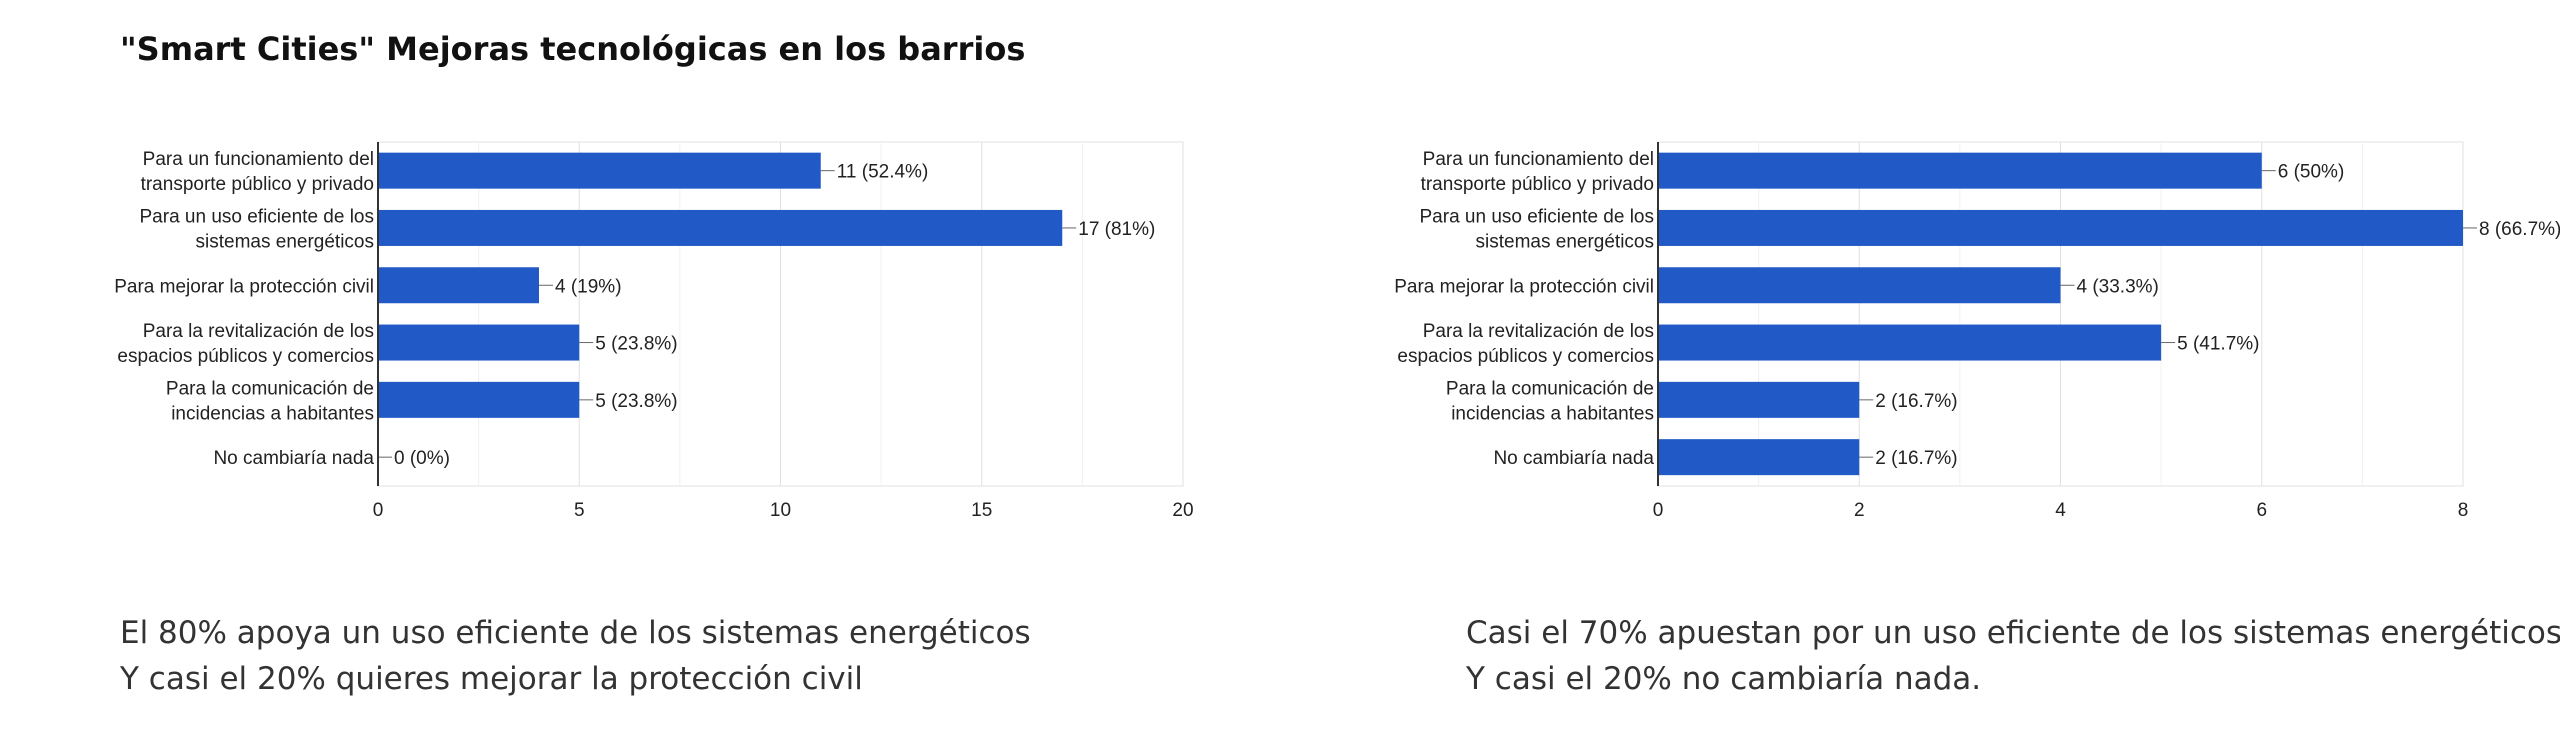  I want to click on left-category-label: Para mejorar la protección civil, so click(244, 286).